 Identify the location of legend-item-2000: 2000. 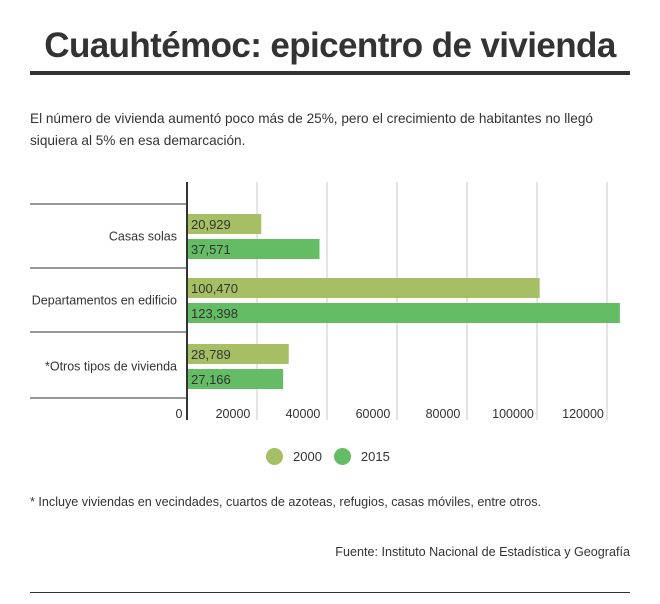
(294, 456).